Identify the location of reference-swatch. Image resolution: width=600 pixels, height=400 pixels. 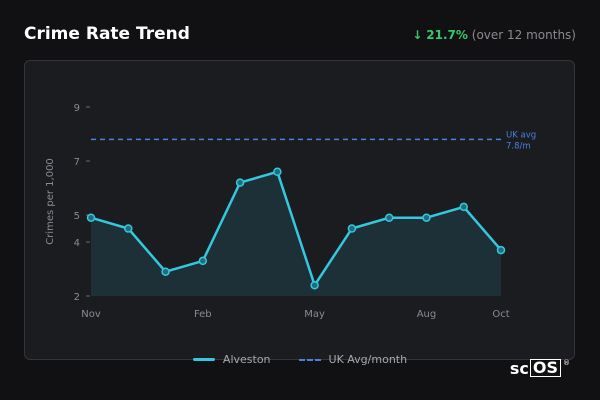
(309, 359).